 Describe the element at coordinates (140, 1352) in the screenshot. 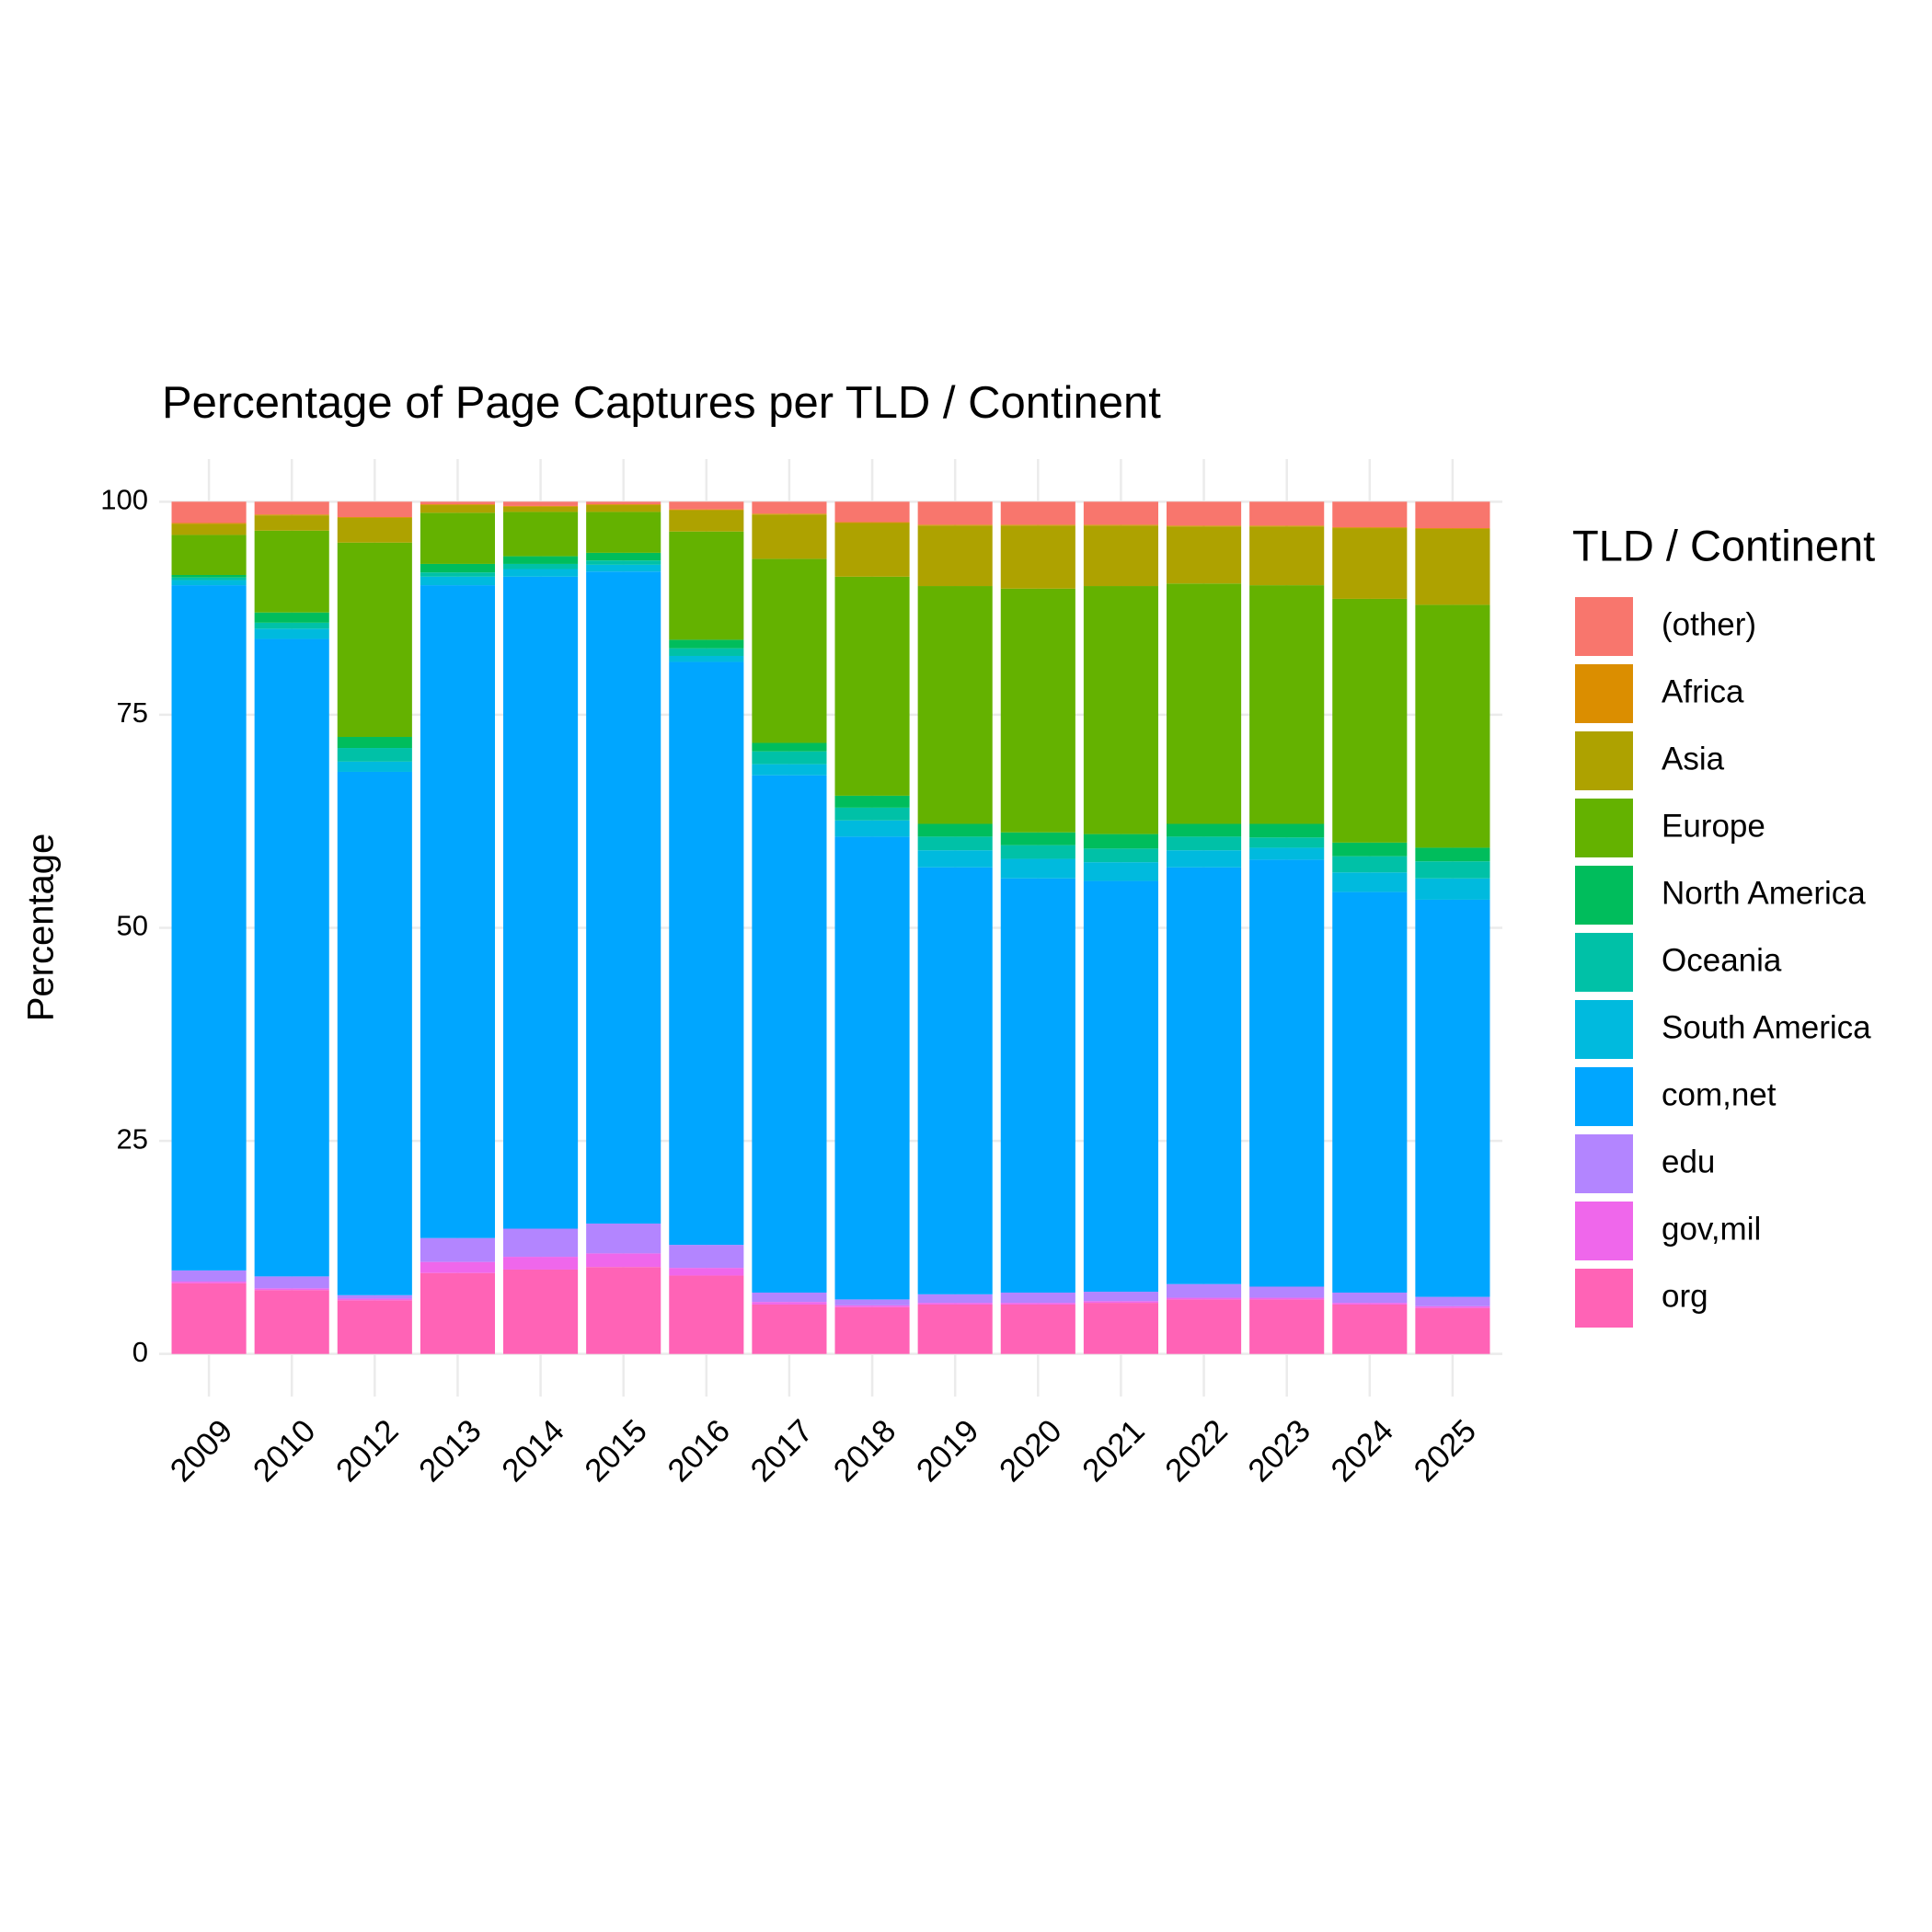

I see `y-tick-label: 0` at that location.